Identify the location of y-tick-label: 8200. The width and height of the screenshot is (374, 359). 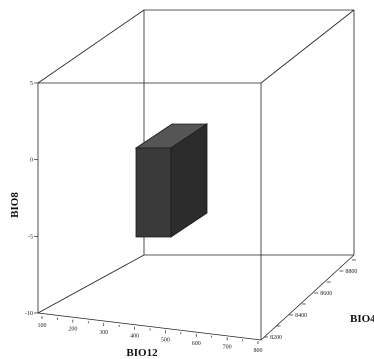
(276, 338).